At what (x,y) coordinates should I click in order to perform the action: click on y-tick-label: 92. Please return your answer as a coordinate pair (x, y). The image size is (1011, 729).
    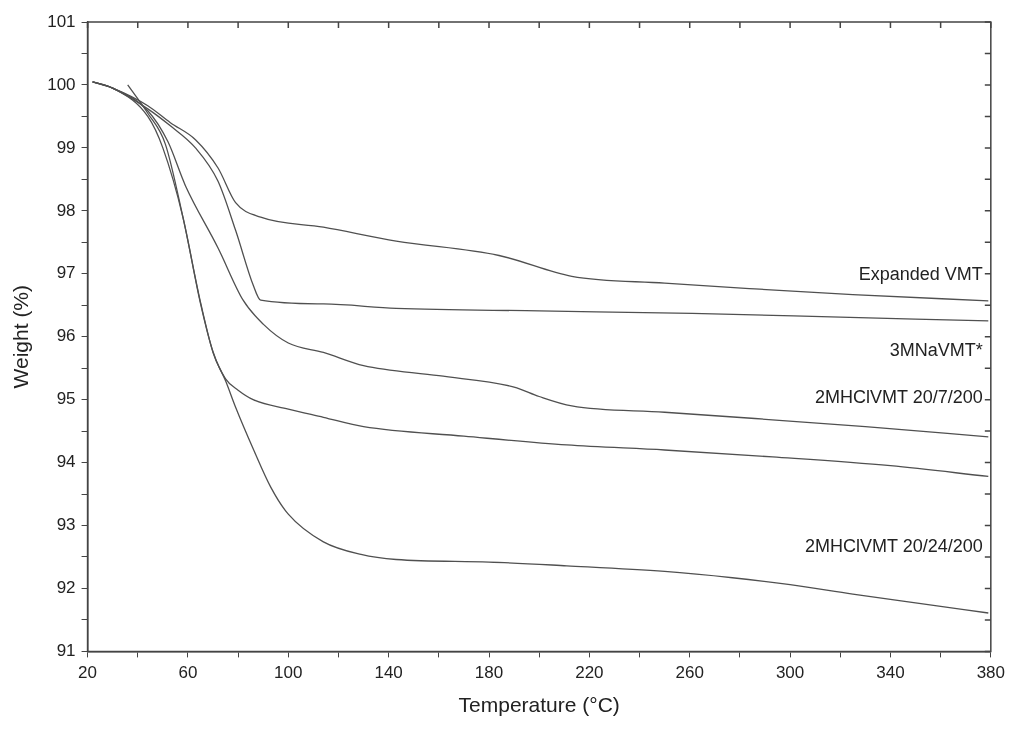
    Looking at the image, I should click on (66, 588).